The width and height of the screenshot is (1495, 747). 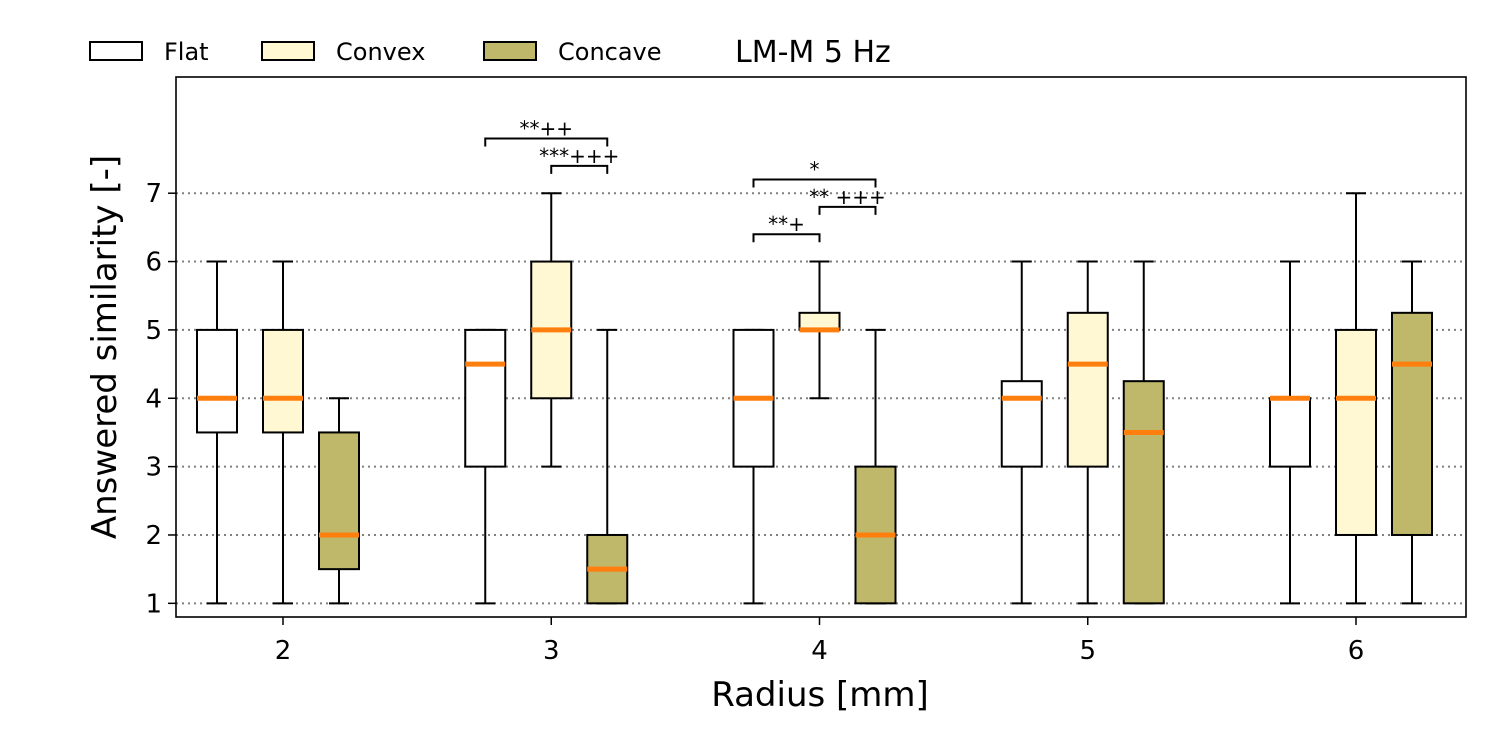 I want to click on significance-label: **++, so click(x=546, y=129).